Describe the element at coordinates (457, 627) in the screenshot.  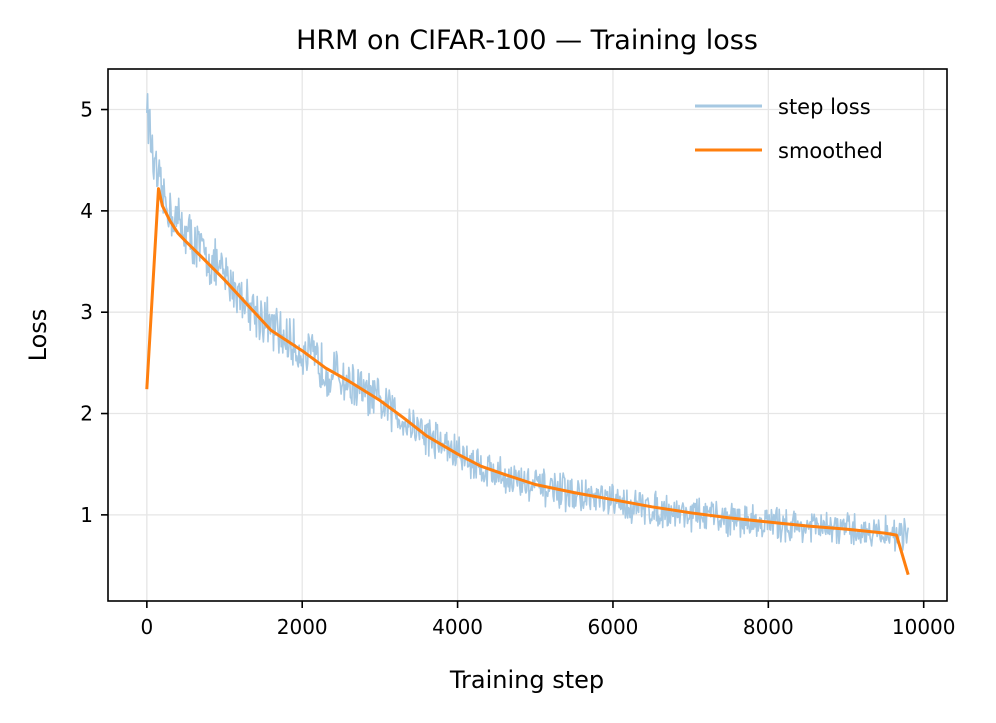
I see `x-tick-label: 4000` at that location.